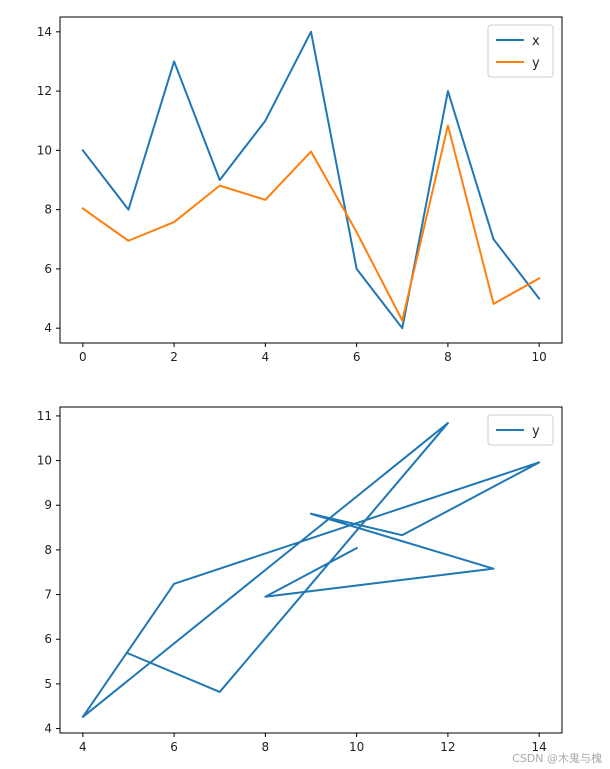 The image size is (610, 769). I want to click on legend-box, so click(520, 51).